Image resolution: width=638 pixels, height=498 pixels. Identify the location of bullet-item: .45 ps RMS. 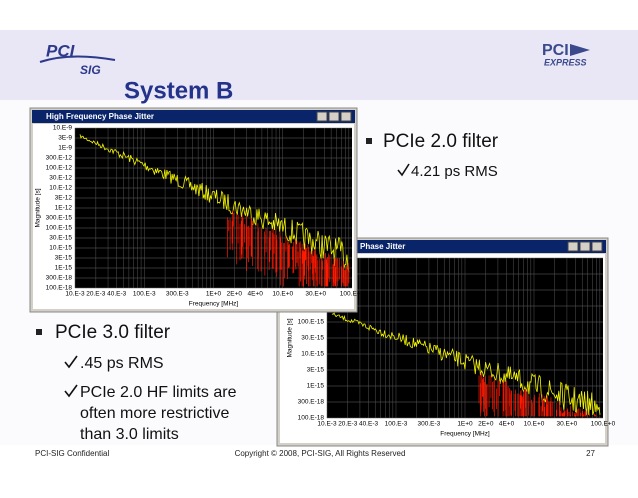
(122, 363).